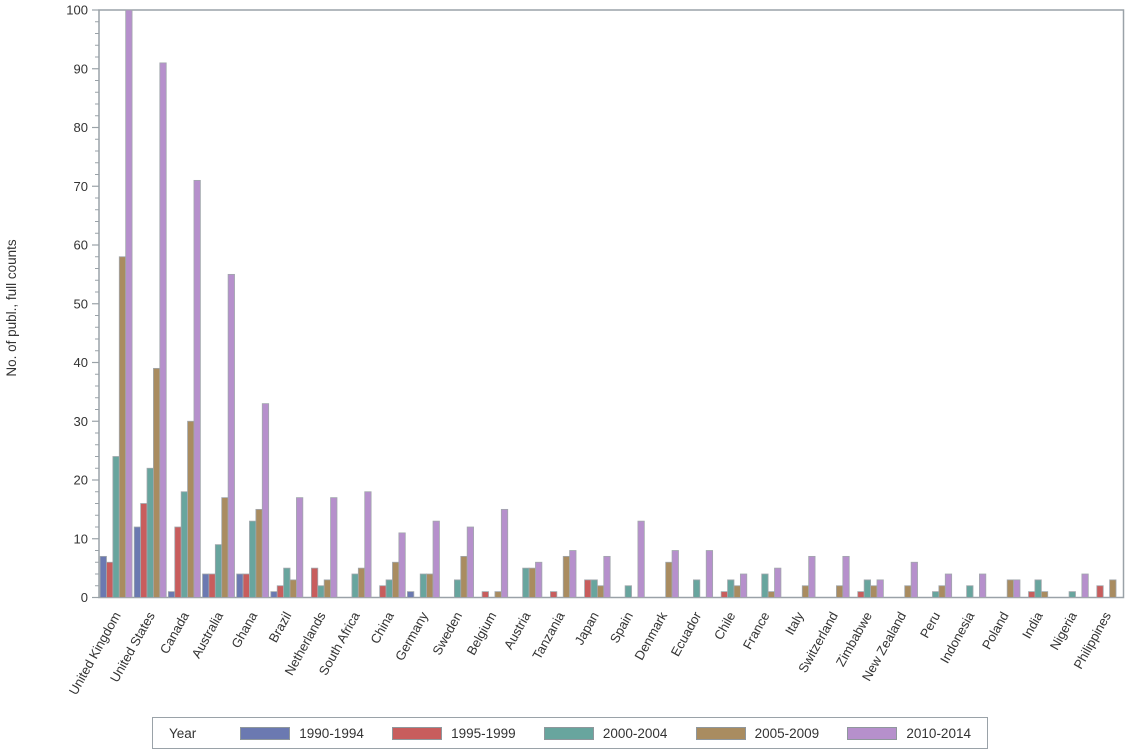  I want to click on bar-2005-2009-japan, so click(600, 591).